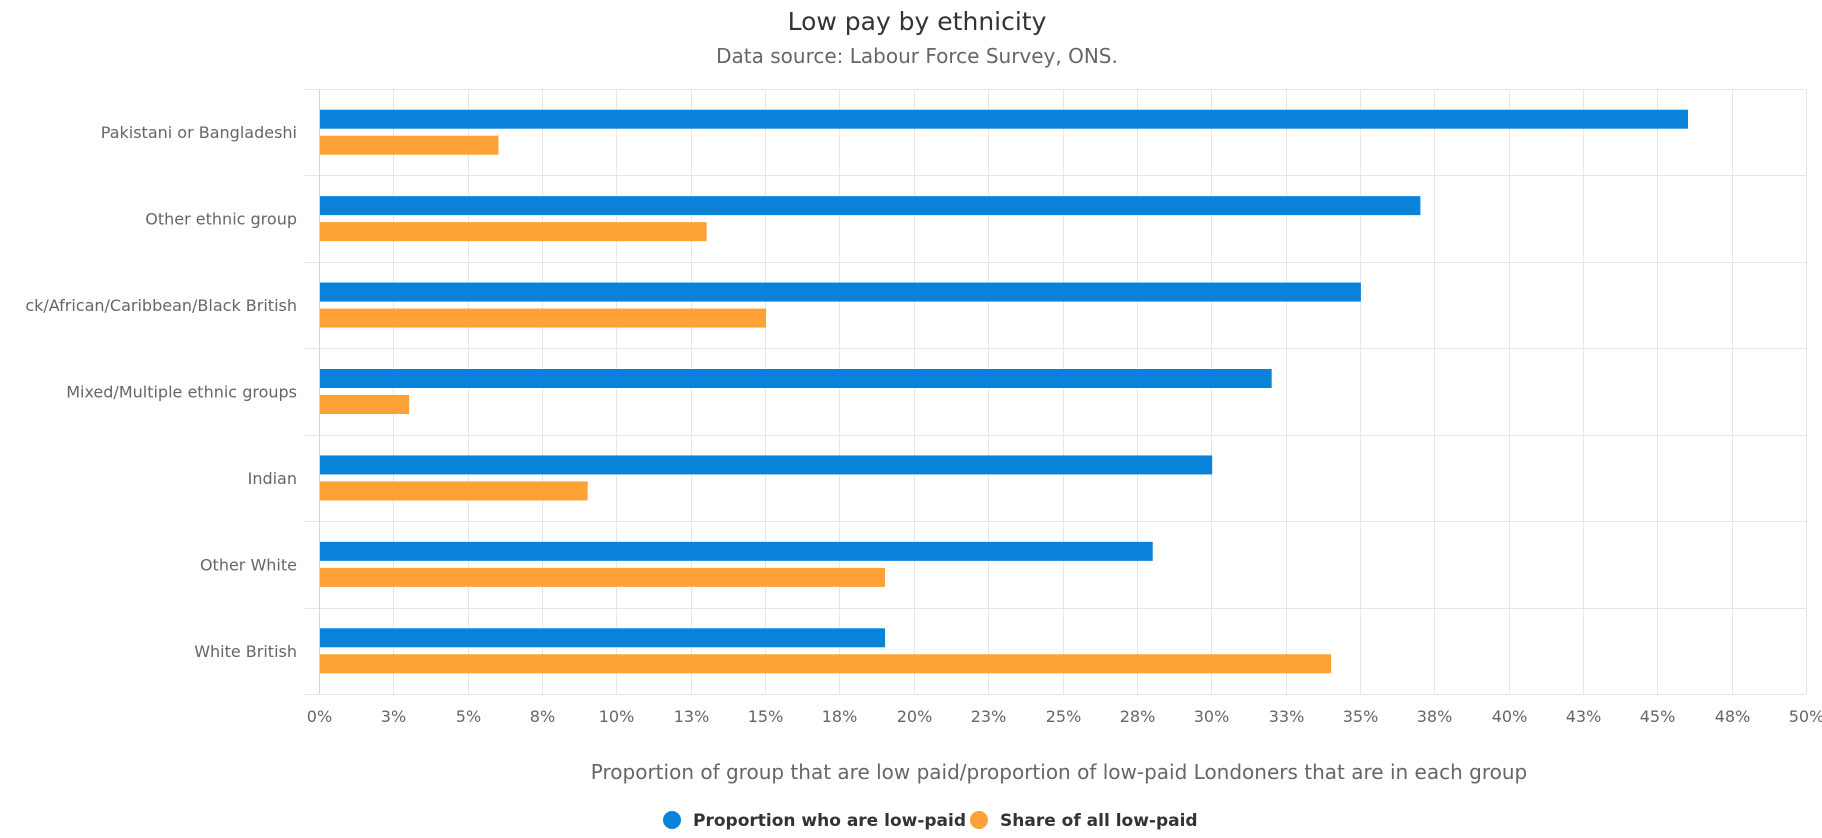 This screenshot has width=1822, height=838. Describe the element at coordinates (1733, 716) in the screenshot. I see `x-tick-label: 48%` at that location.